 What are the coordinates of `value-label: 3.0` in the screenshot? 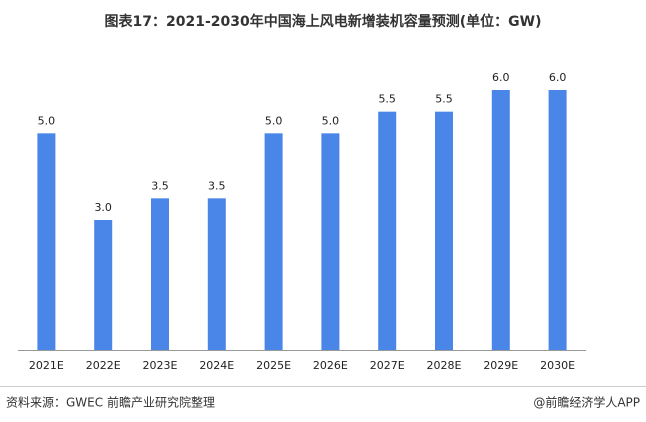 It's located at (103, 207).